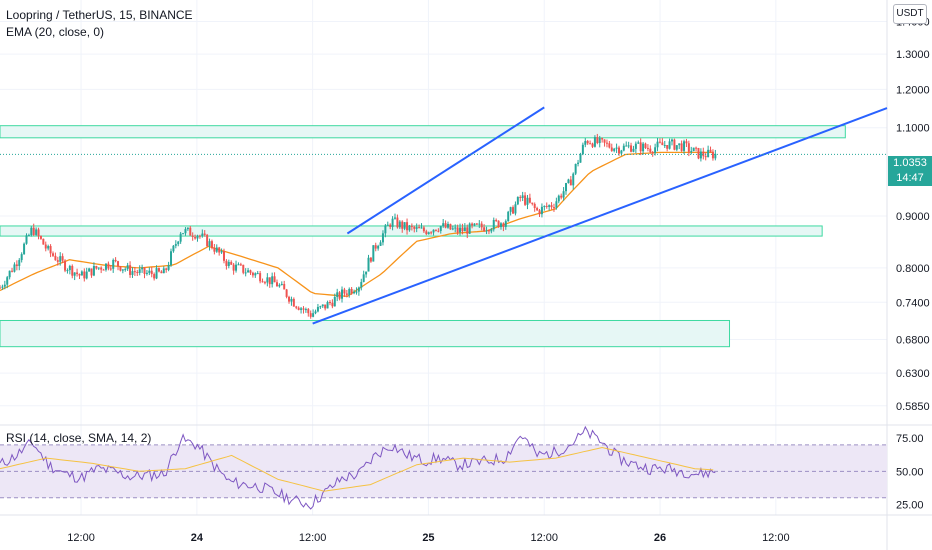  Describe the element at coordinates (910, 14) in the screenshot. I see `currency-unit-button: USDT` at that location.